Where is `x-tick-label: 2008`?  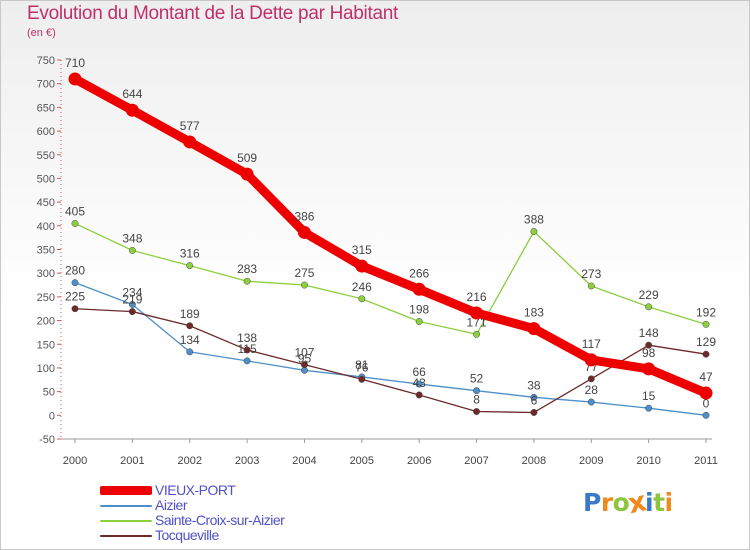
x-tick-label: 2008 is located at coordinates (534, 461).